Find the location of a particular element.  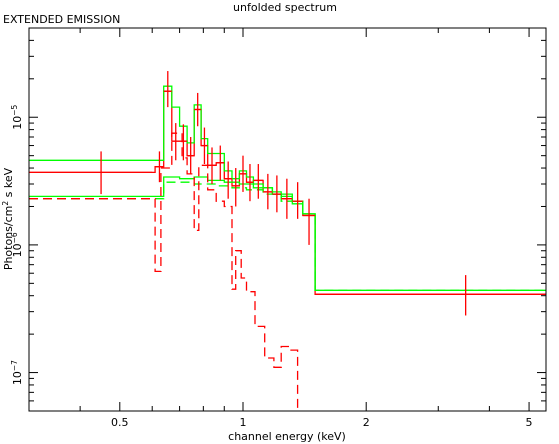

y-tick-label-2-base: 10 is located at coordinates (17, 123).